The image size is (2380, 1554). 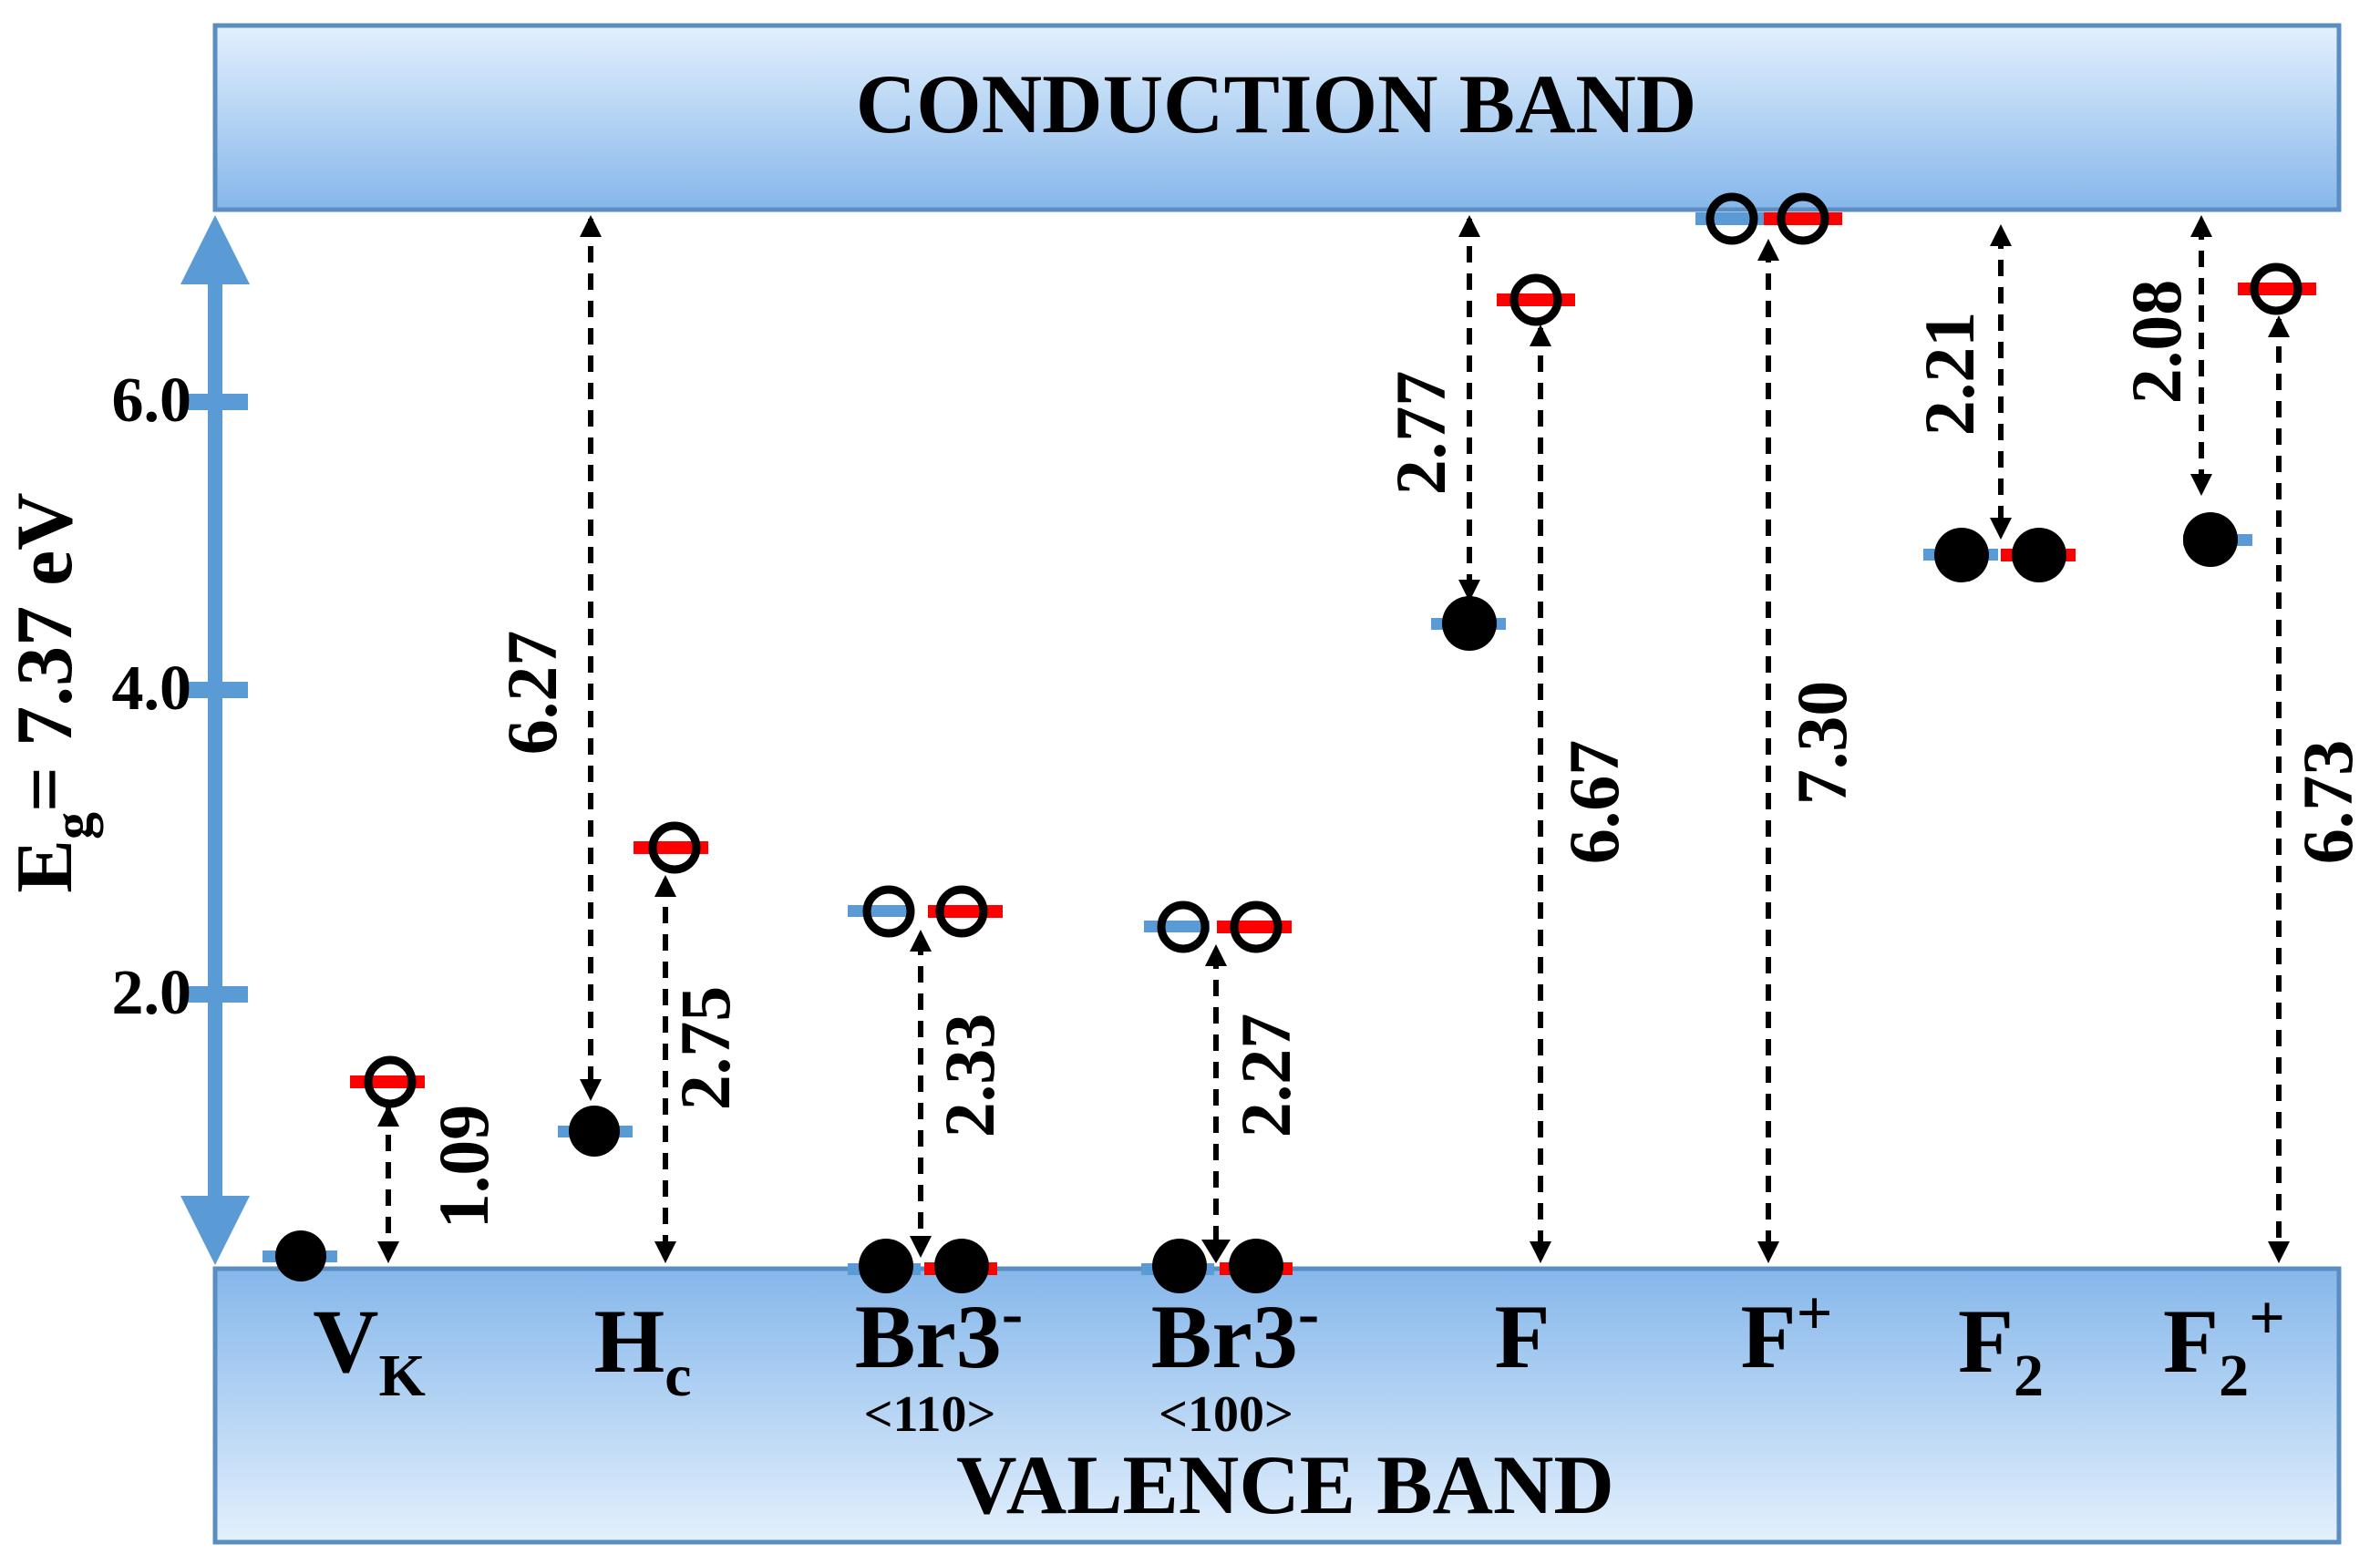 I want to click on label-sub: K, so click(x=402, y=1376).